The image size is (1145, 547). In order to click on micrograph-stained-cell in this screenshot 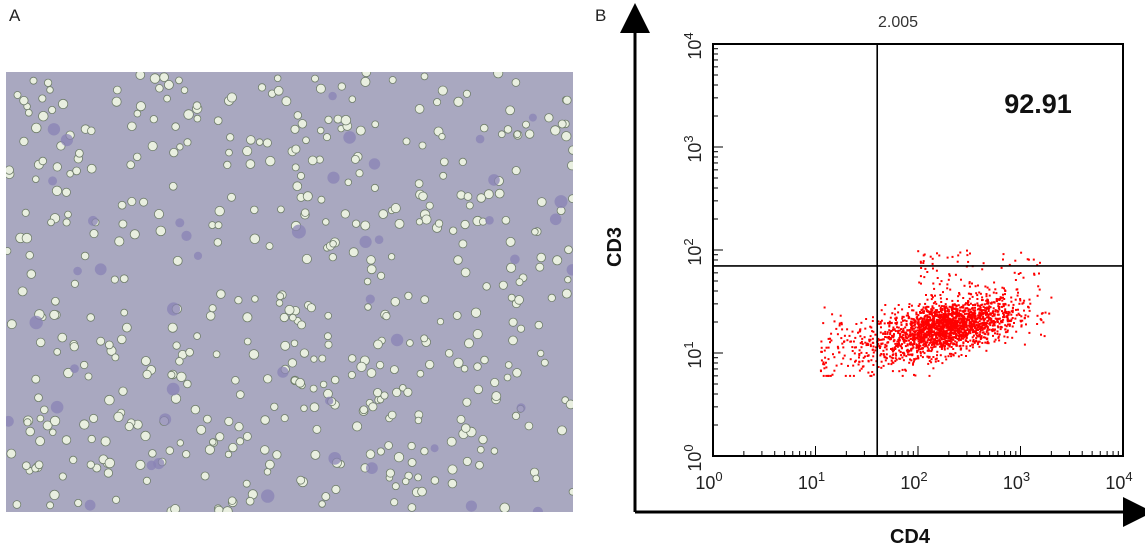, I will do `click(10, 421)`.